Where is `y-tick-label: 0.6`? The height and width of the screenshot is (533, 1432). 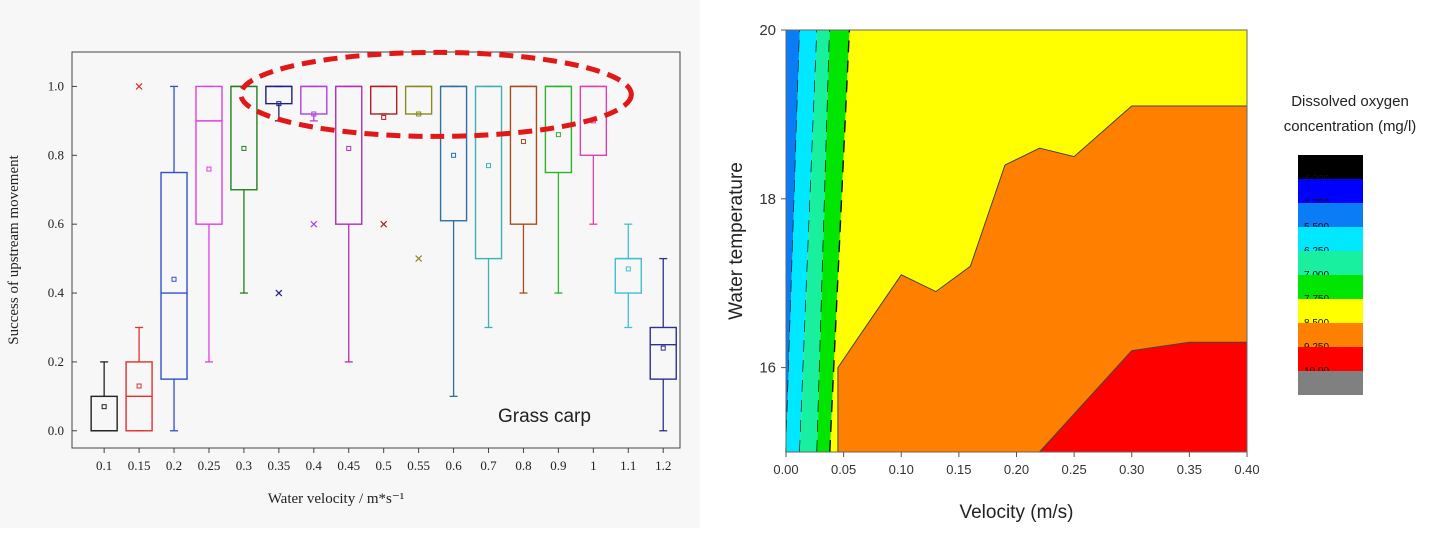
y-tick-label: 0.6 is located at coordinates (56, 223).